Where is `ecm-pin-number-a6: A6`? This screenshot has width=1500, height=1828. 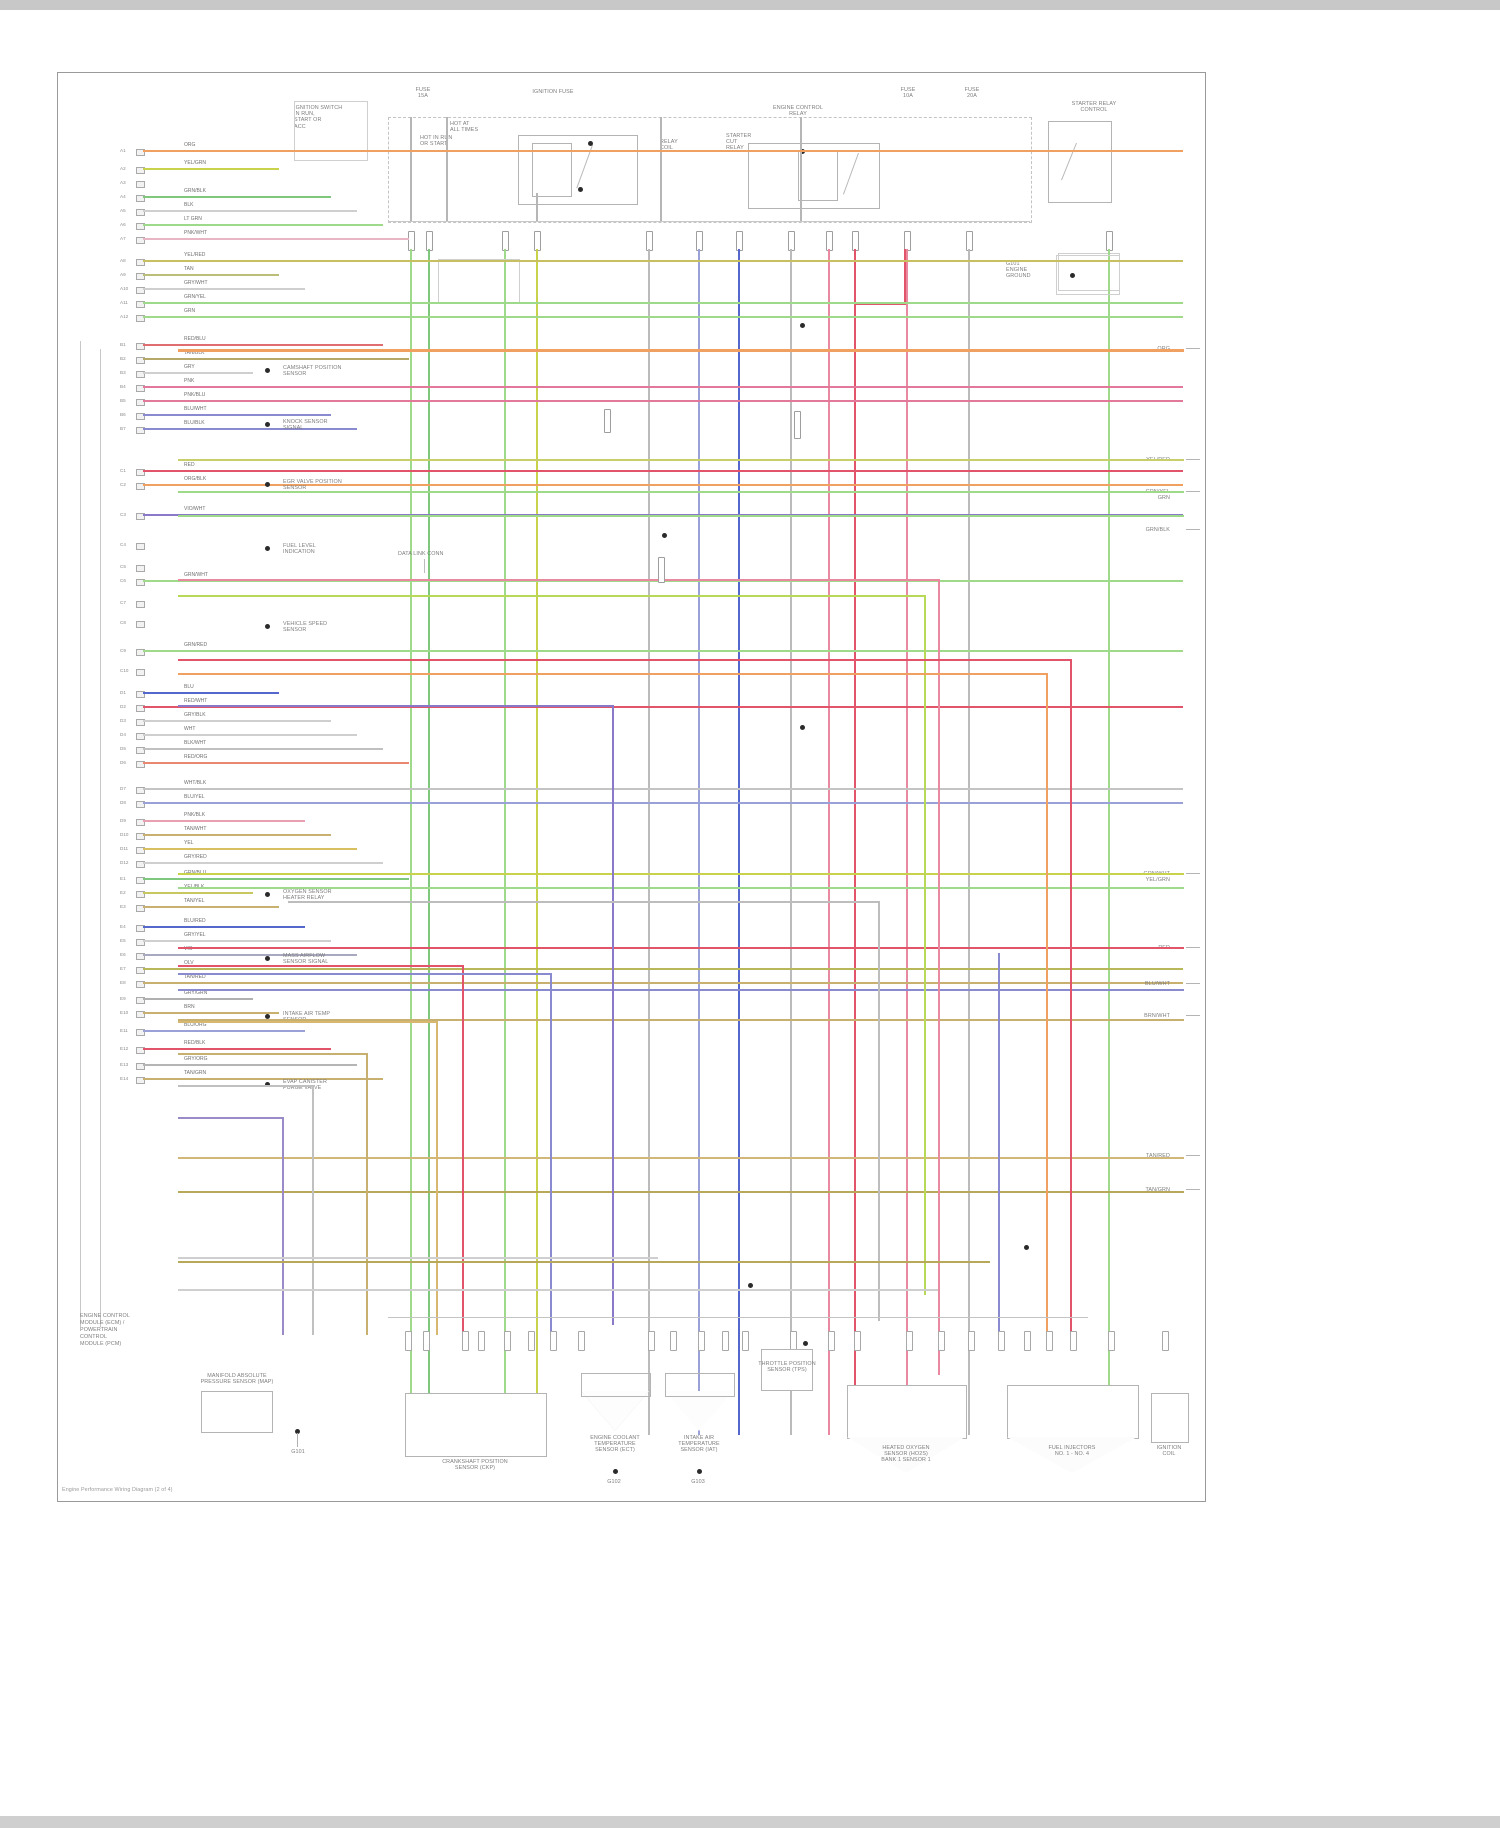 ecm-pin-number-a6: A6 is located at coordinates (123, 224).